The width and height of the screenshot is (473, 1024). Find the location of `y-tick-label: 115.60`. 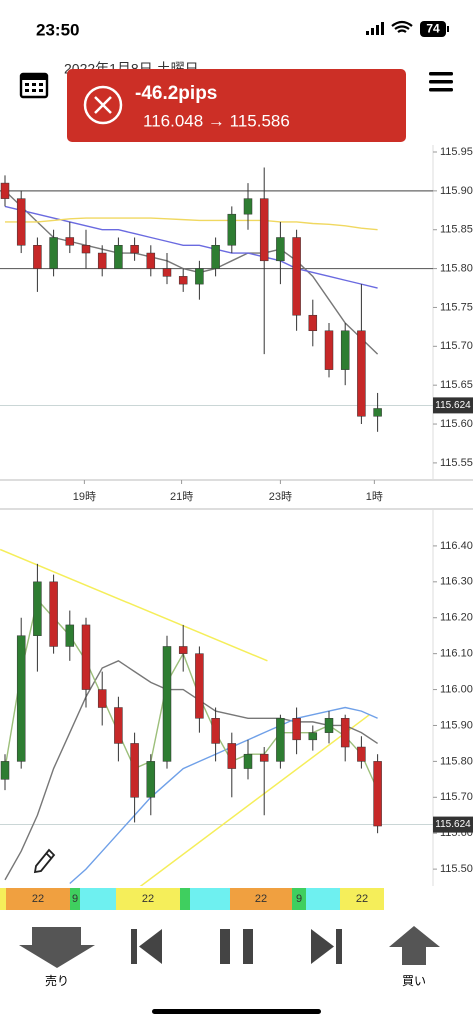

y-tick-label: 115.60 is located at coordinates (456, 424).